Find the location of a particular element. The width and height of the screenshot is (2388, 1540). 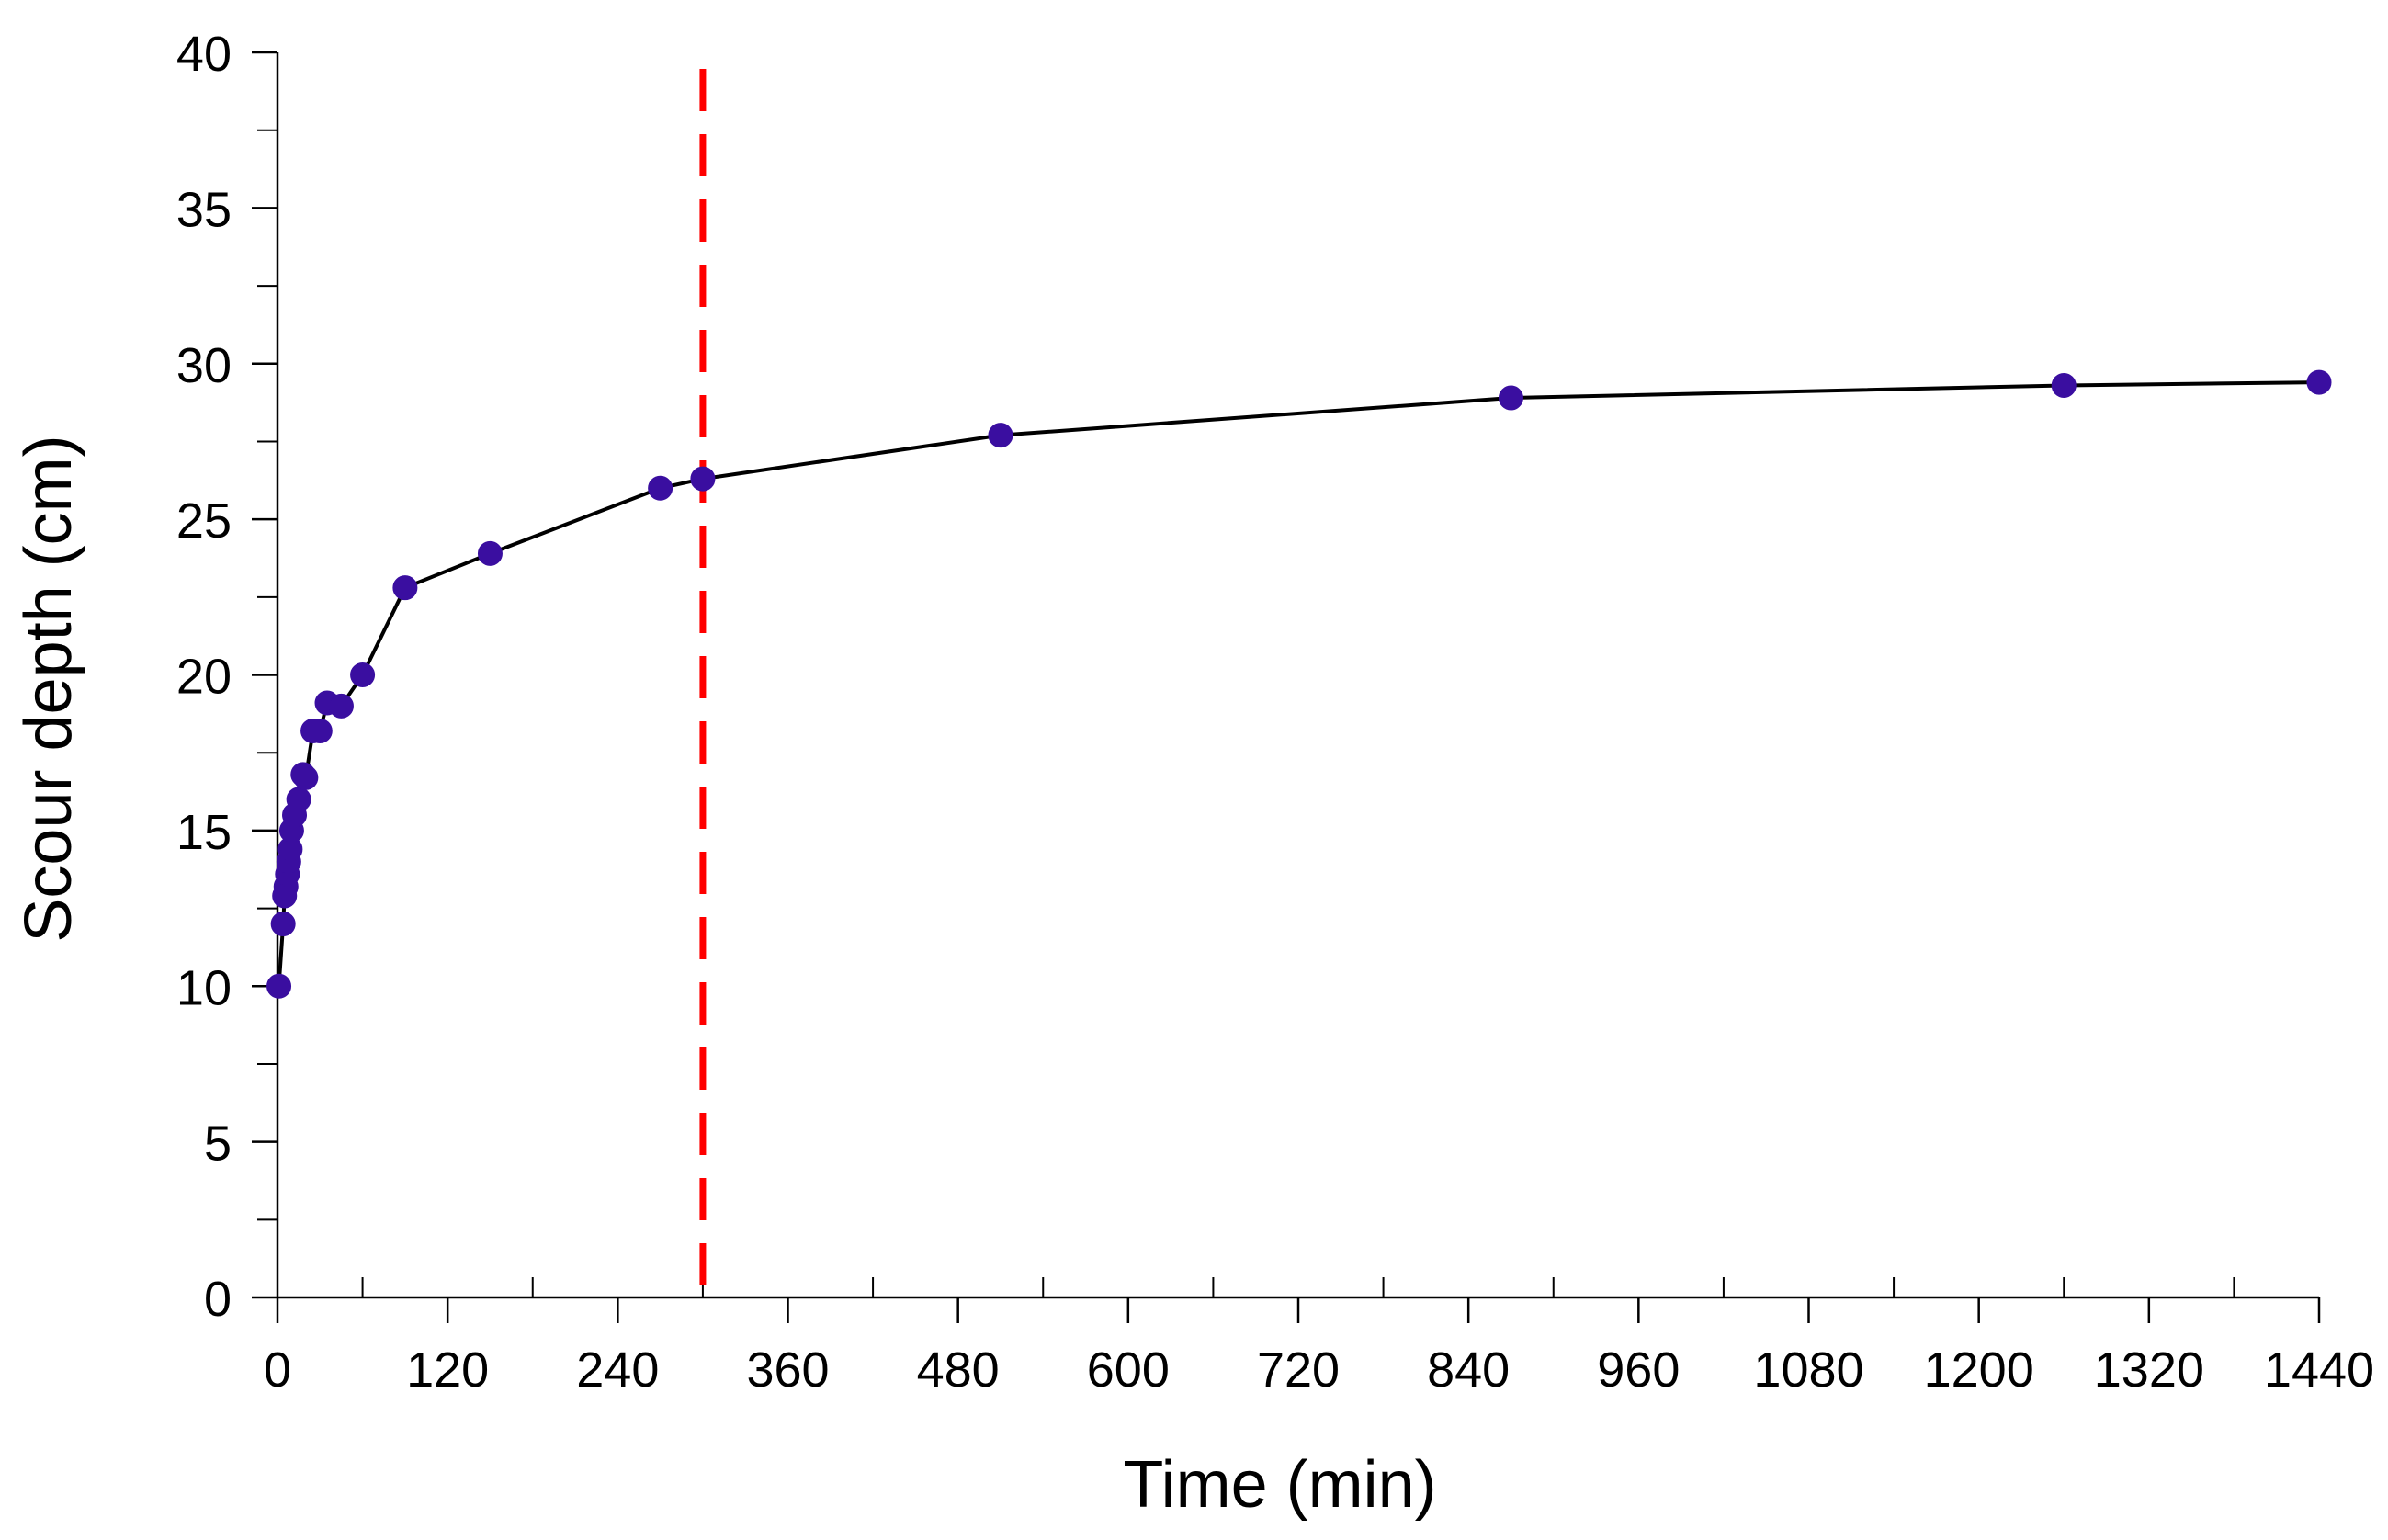

x-tick-label: 600 is located at coordinates (1128, 1370).